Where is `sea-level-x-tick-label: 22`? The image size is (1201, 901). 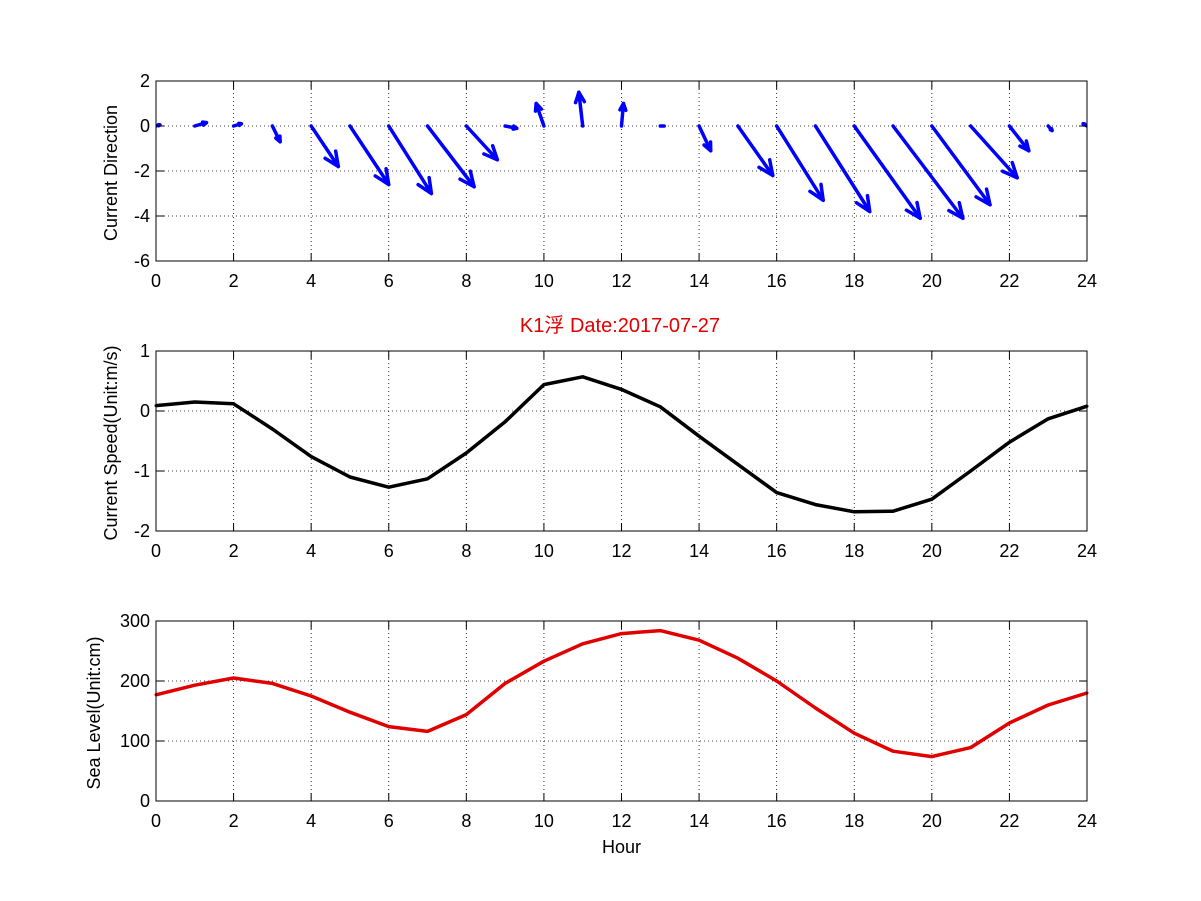
sea-level-x-tick-label: 22 is located at coordinates (1009, 821).